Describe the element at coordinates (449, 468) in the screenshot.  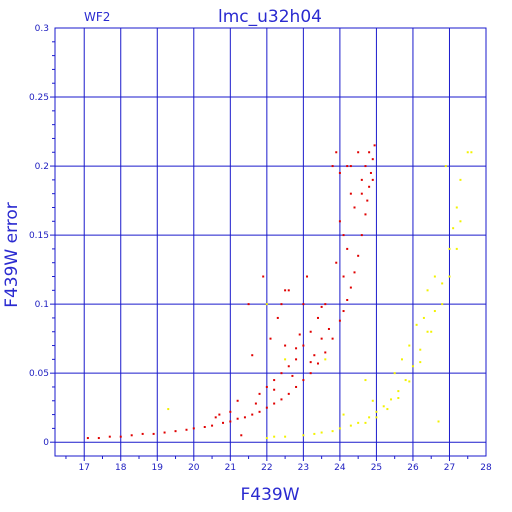
I see `x-tick-label: 27` at that location.